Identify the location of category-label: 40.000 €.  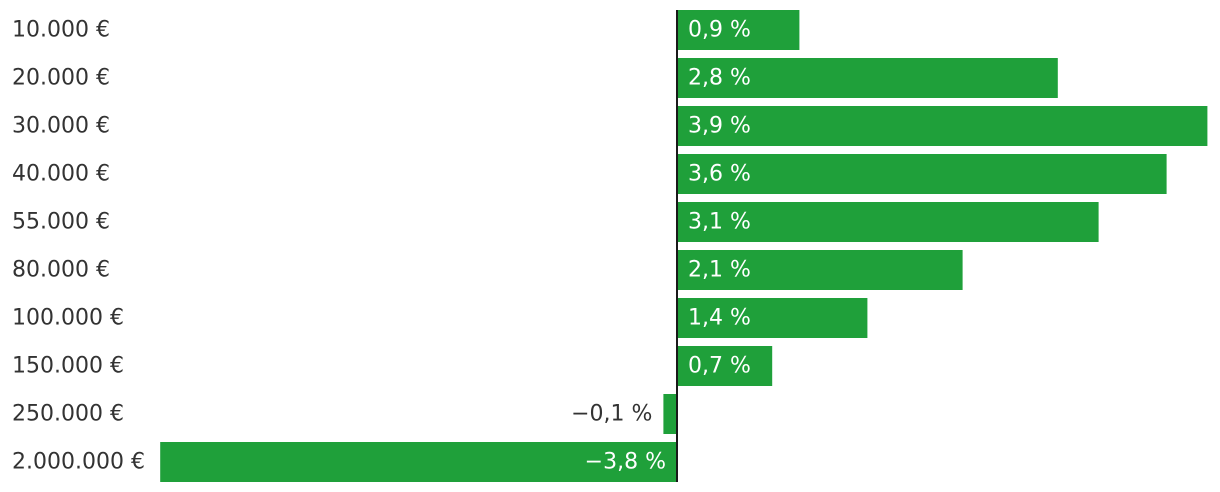
(61, 174).